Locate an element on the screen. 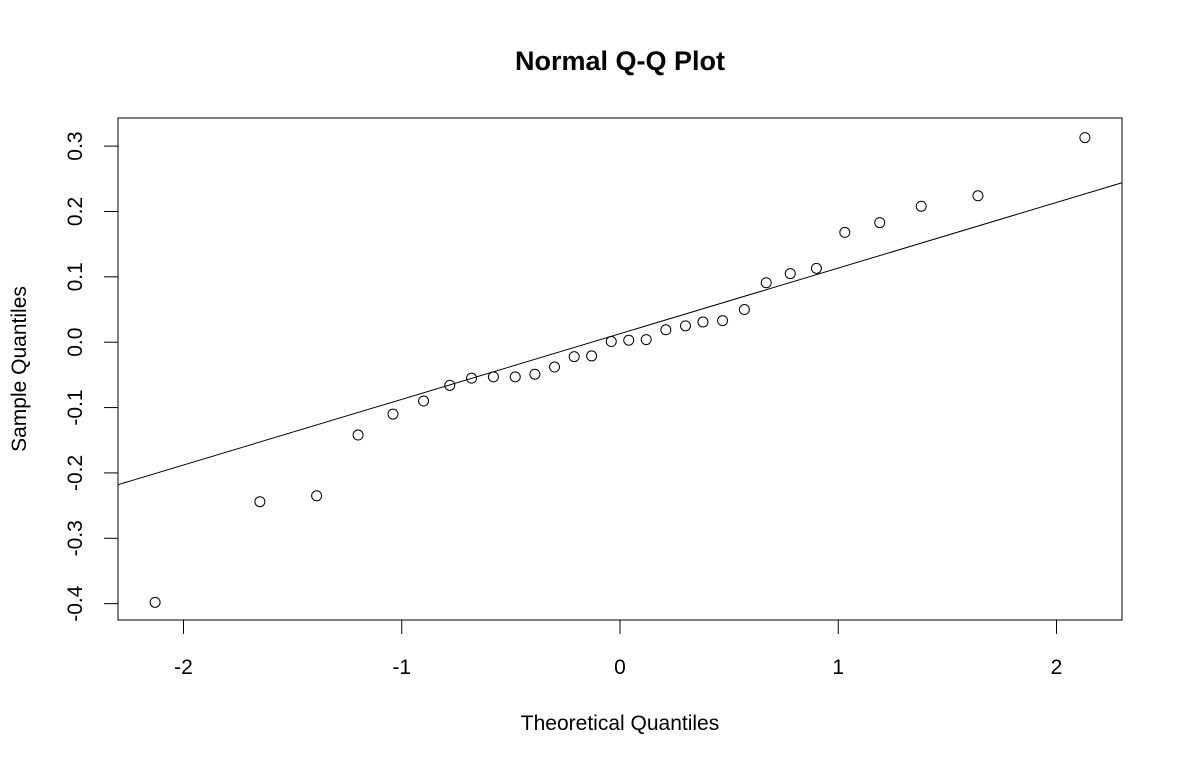 This screenshot has width=1183, height=768. y-axis-label: Sample Quantiles is located at coordinates (19, 369).